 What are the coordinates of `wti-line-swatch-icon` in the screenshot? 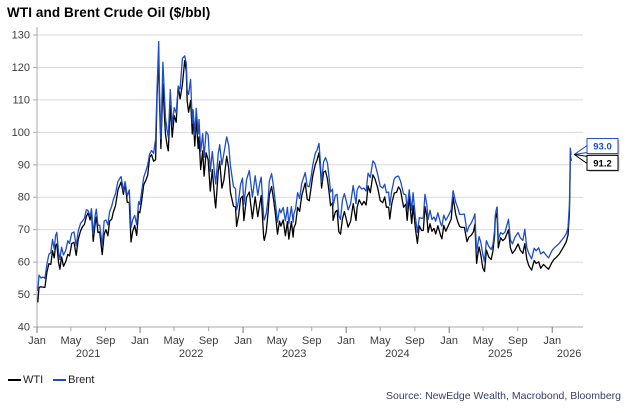 It's located at (14, 380).